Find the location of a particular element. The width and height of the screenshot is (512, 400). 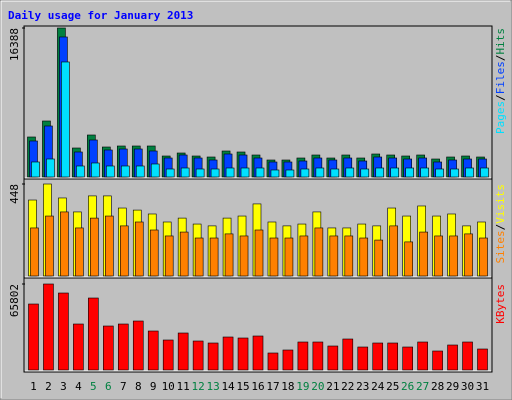

legend-entry: Visits is located at coordinates (500, 204).